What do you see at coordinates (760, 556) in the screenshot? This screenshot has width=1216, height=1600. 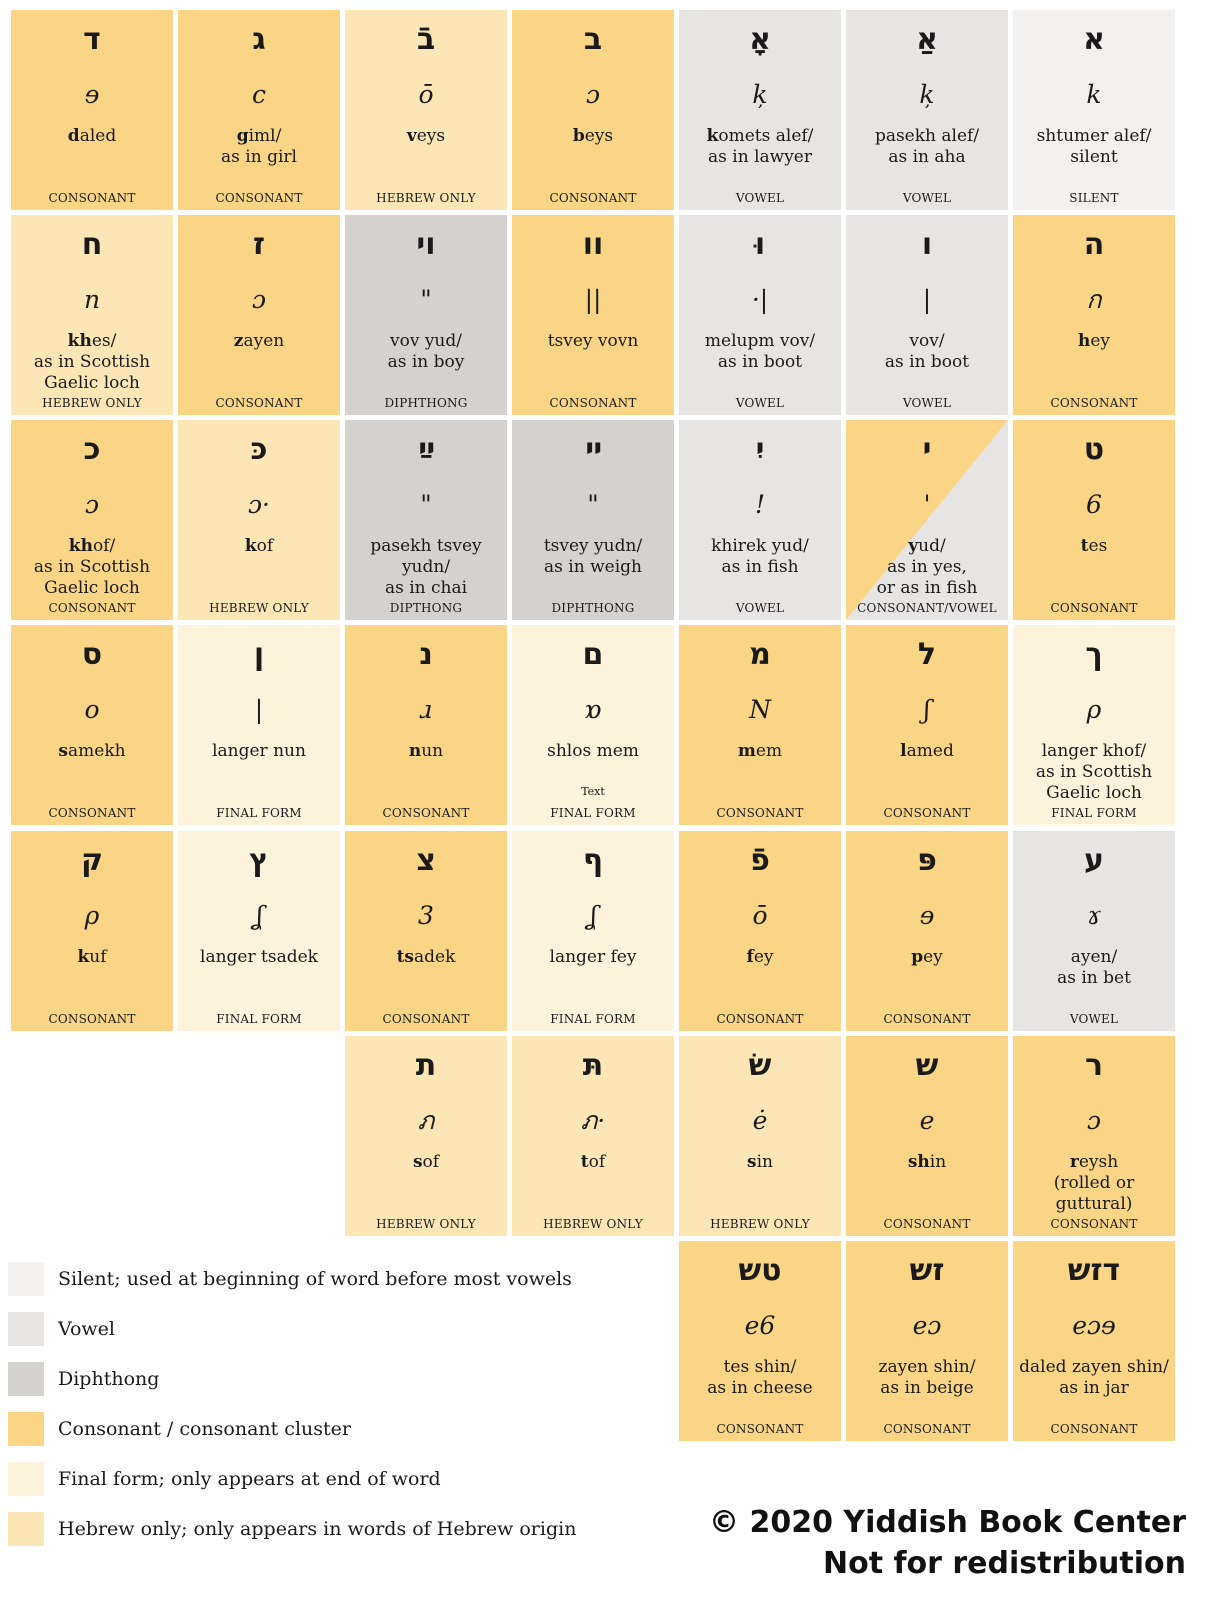 I see `letter-name: khirek yud/ as in fish` at bounding box center [760, 556].